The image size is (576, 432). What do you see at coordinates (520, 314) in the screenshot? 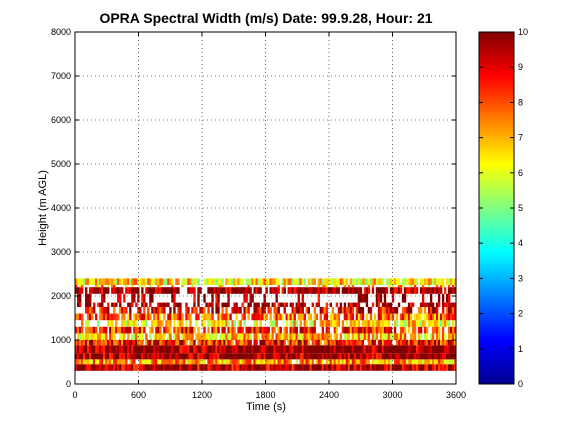
I see `colorbar-tick-label: 2` at bounding box center [520, 314].